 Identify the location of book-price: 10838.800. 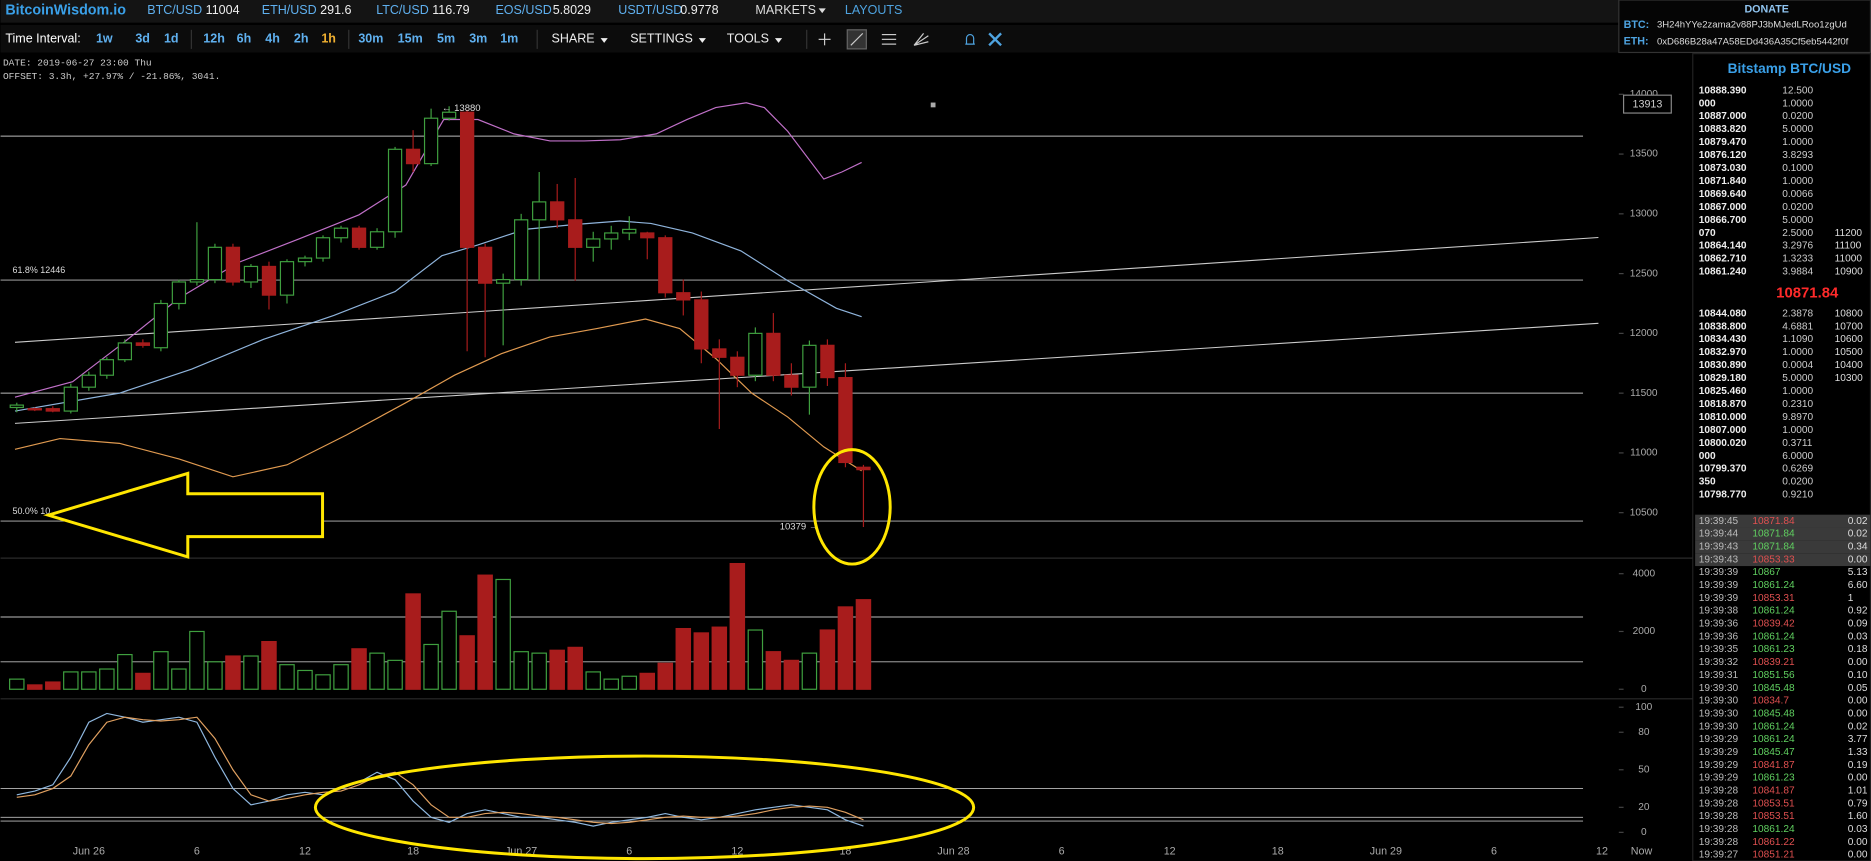
(1723, 326).